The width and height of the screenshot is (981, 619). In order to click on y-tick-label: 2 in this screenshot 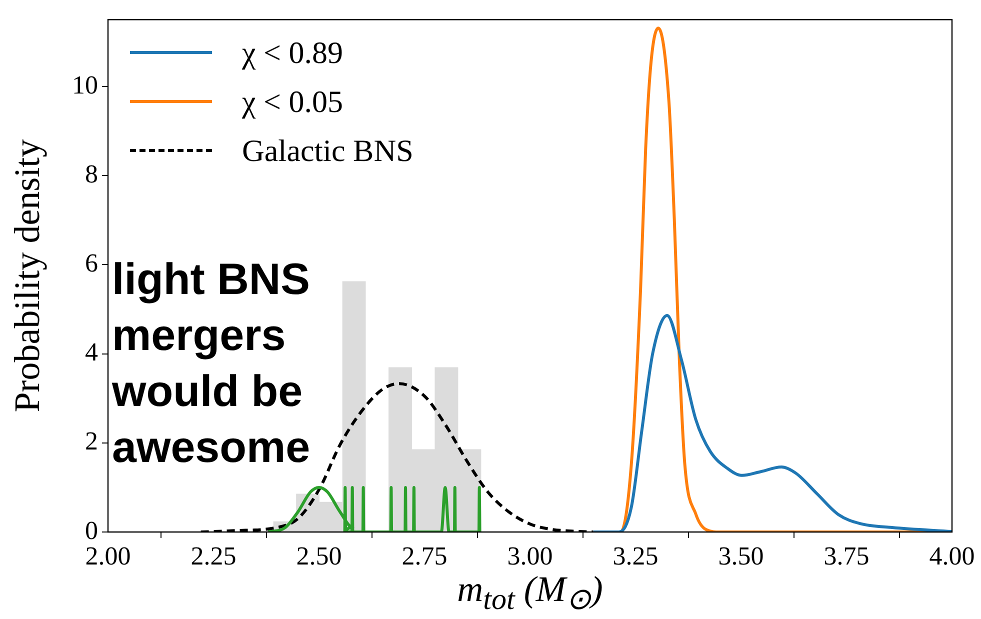, I will do `click(91, 441)`.